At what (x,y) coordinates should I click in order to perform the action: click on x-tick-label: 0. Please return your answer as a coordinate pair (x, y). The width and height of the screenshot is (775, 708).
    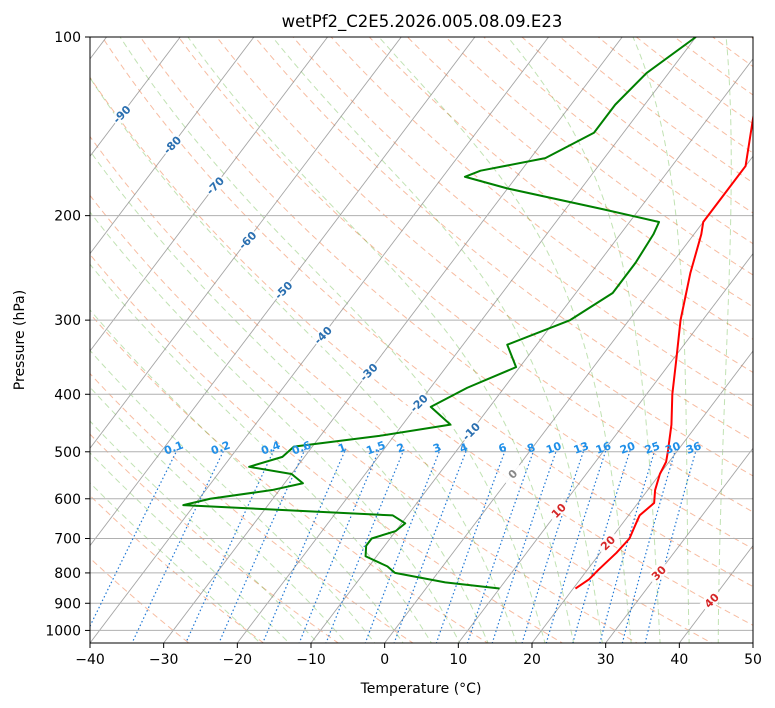
    Looking at the image, I should click on (384, 660).